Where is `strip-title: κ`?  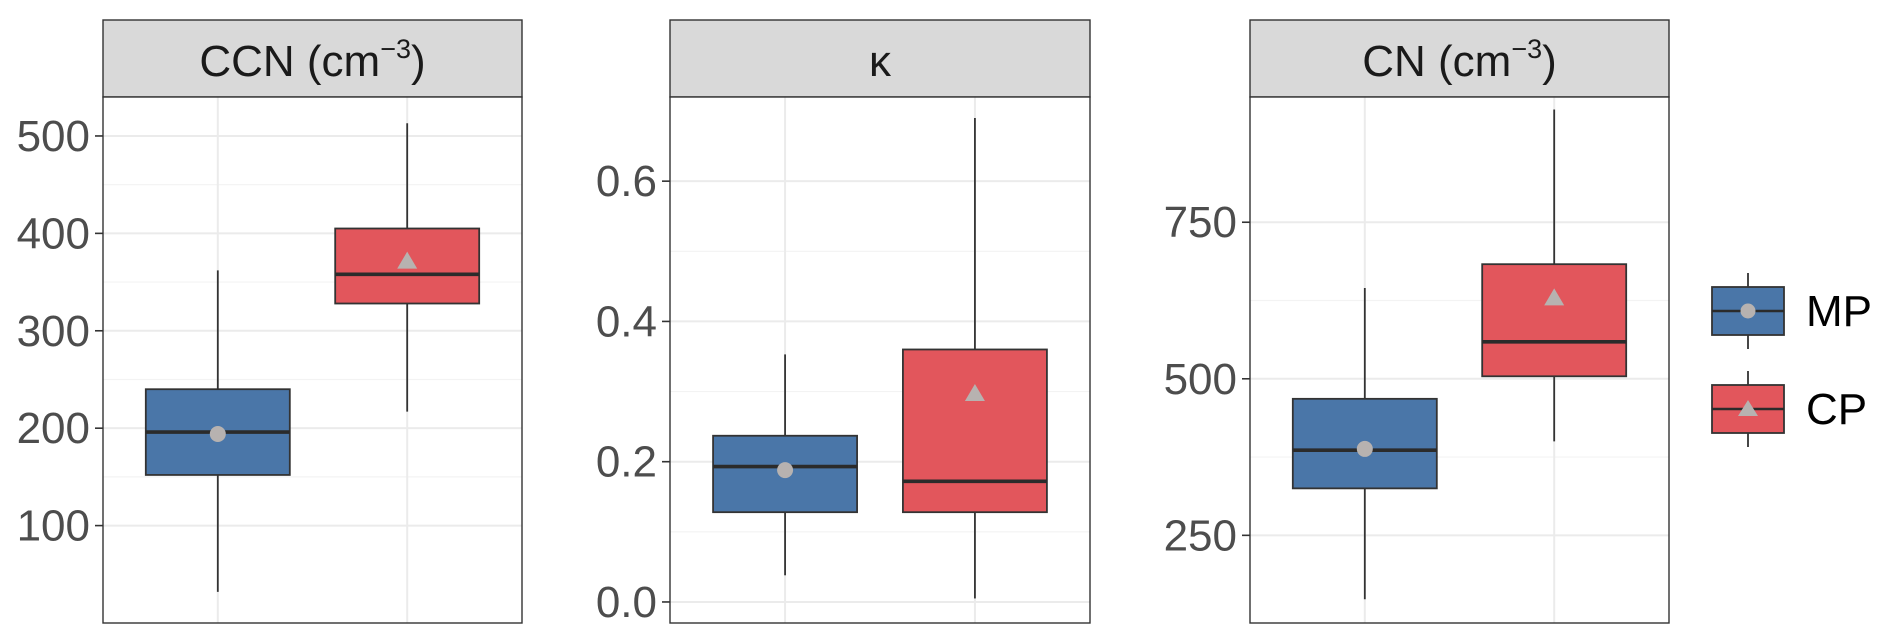 strip-title: κ is located at coordinates (880, 61).